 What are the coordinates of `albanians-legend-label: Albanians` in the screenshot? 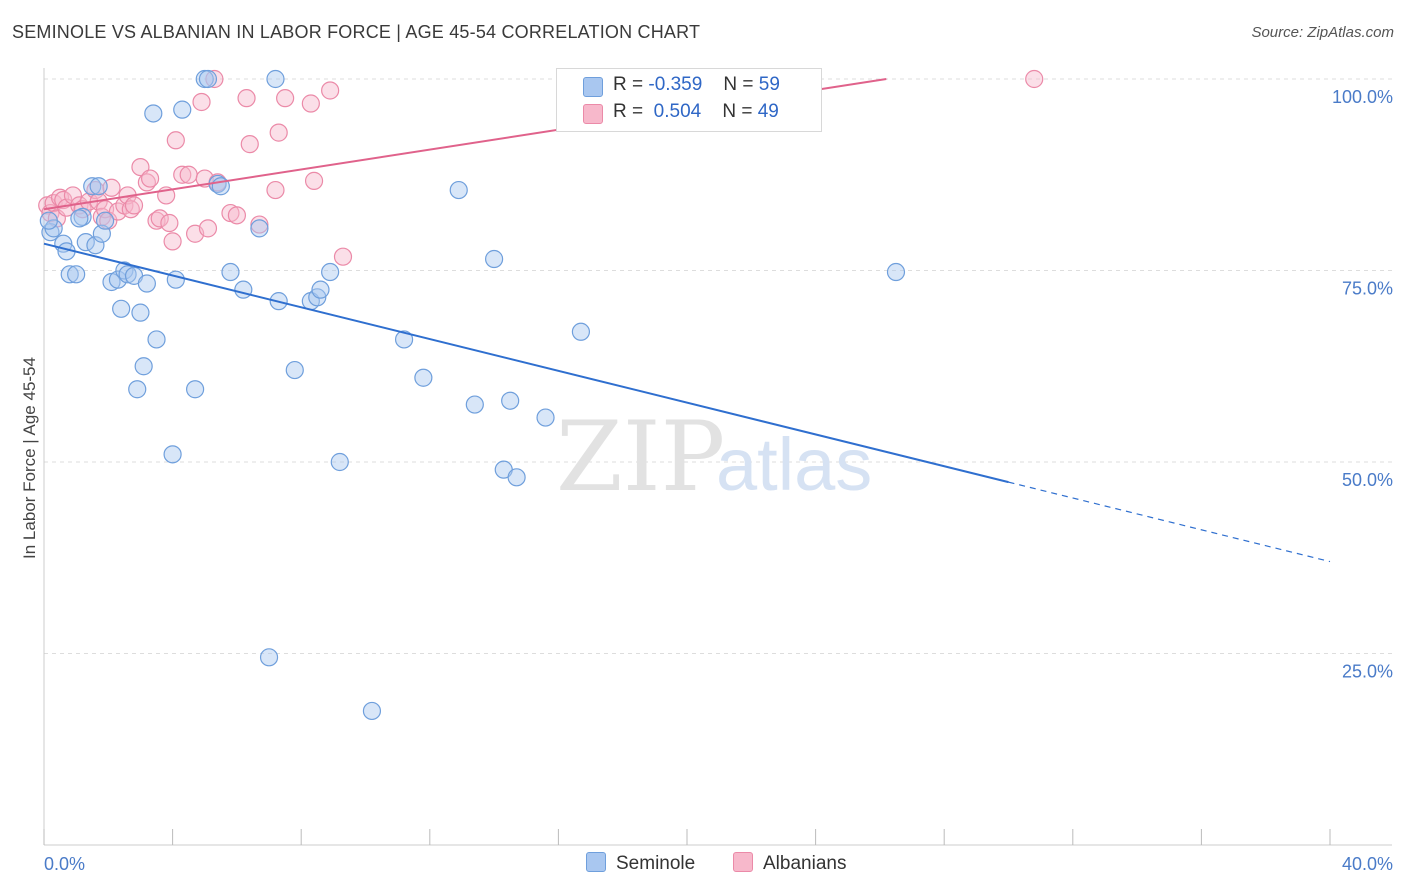 It's located at (805, 863).